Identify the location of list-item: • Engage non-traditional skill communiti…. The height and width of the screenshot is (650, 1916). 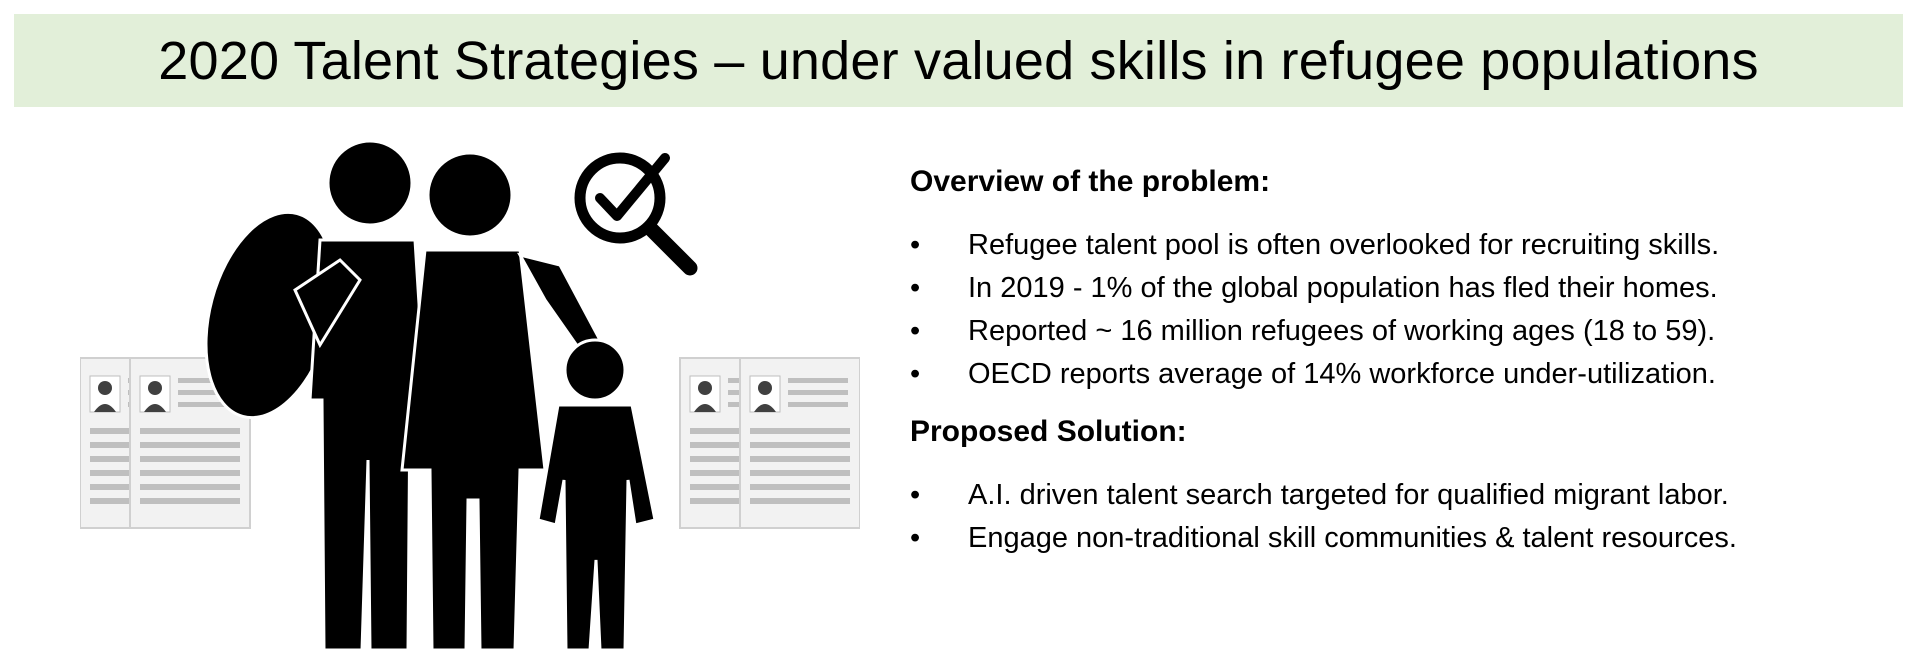
(1405, 538).